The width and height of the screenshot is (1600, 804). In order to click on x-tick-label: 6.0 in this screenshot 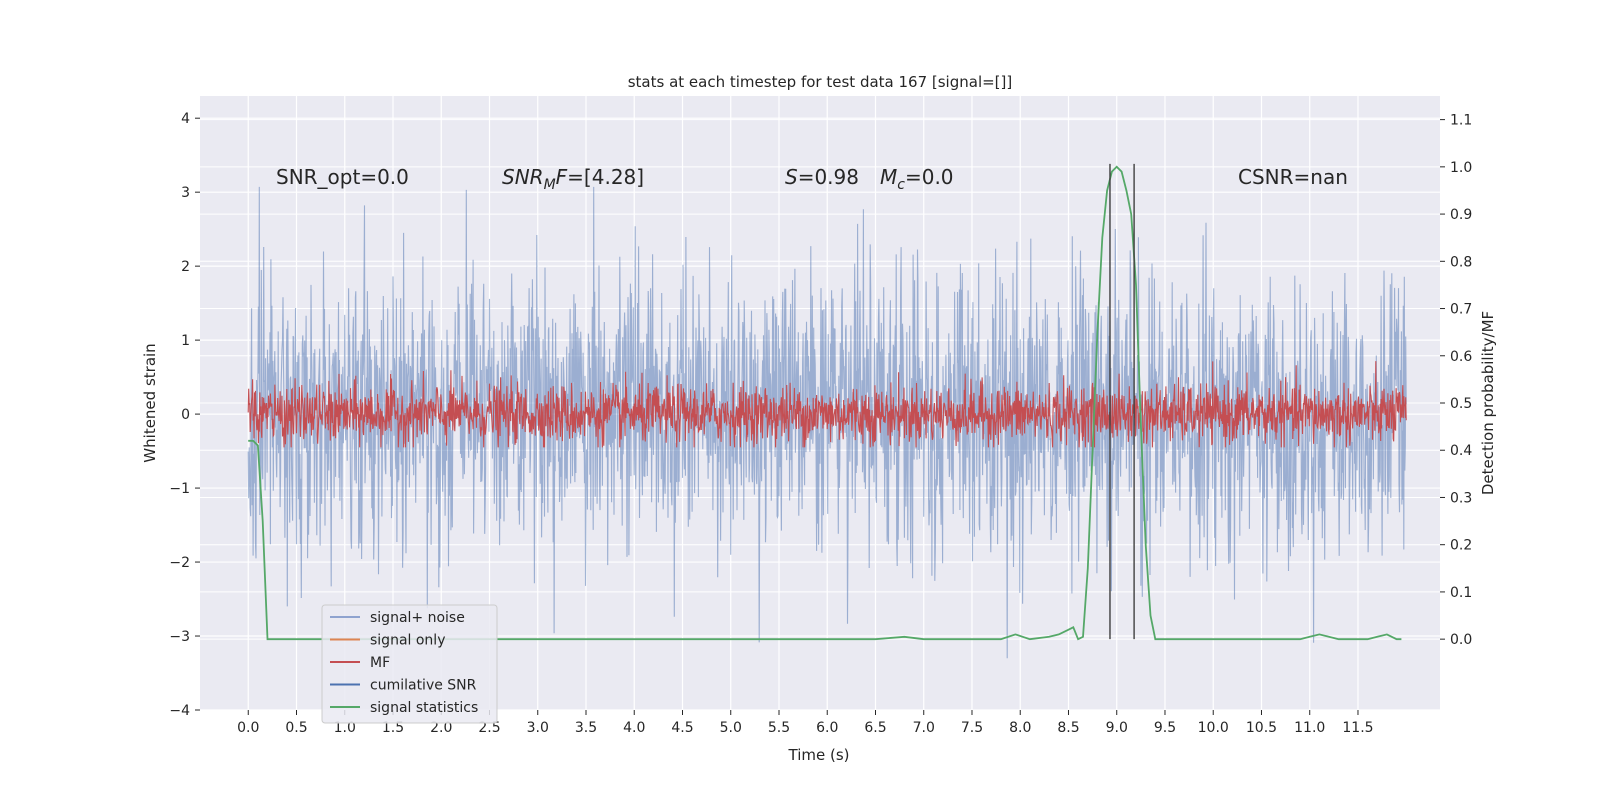, I will do `click(827, 728)`.